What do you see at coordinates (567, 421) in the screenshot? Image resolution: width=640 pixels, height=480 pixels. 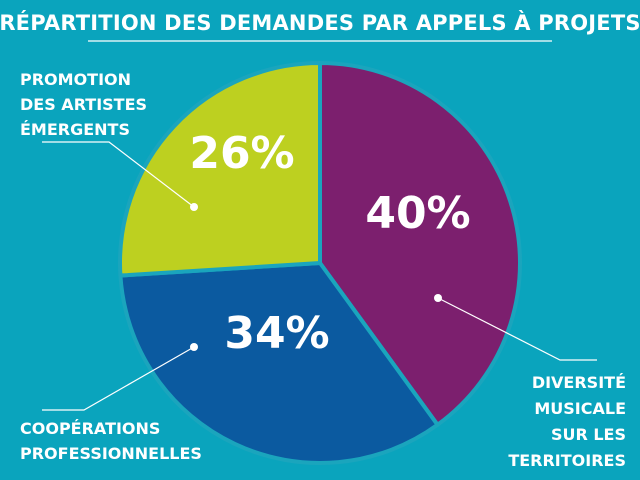 I see `slice-category-label: DIVERSITÉ MUSICALE SUR LES TERRITOIRES` at bounding box center [567, 421].